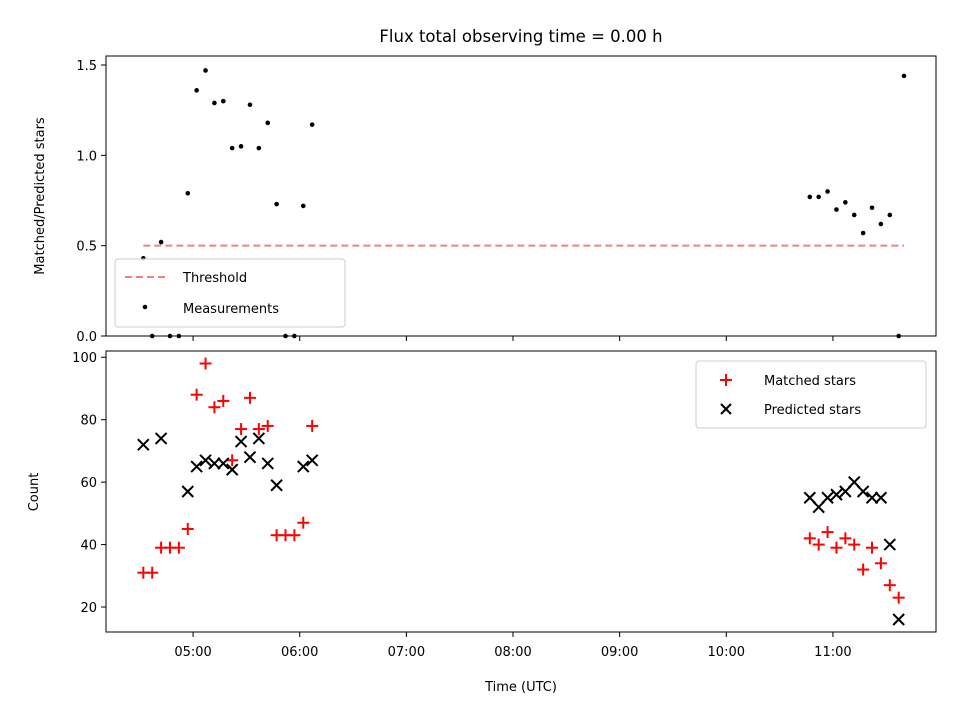 This screenshot has height=720, width=960. Describe the element at coordinates (214, 278) in the screenshot. I see `threshold-legend-label: Threshold` at that location.